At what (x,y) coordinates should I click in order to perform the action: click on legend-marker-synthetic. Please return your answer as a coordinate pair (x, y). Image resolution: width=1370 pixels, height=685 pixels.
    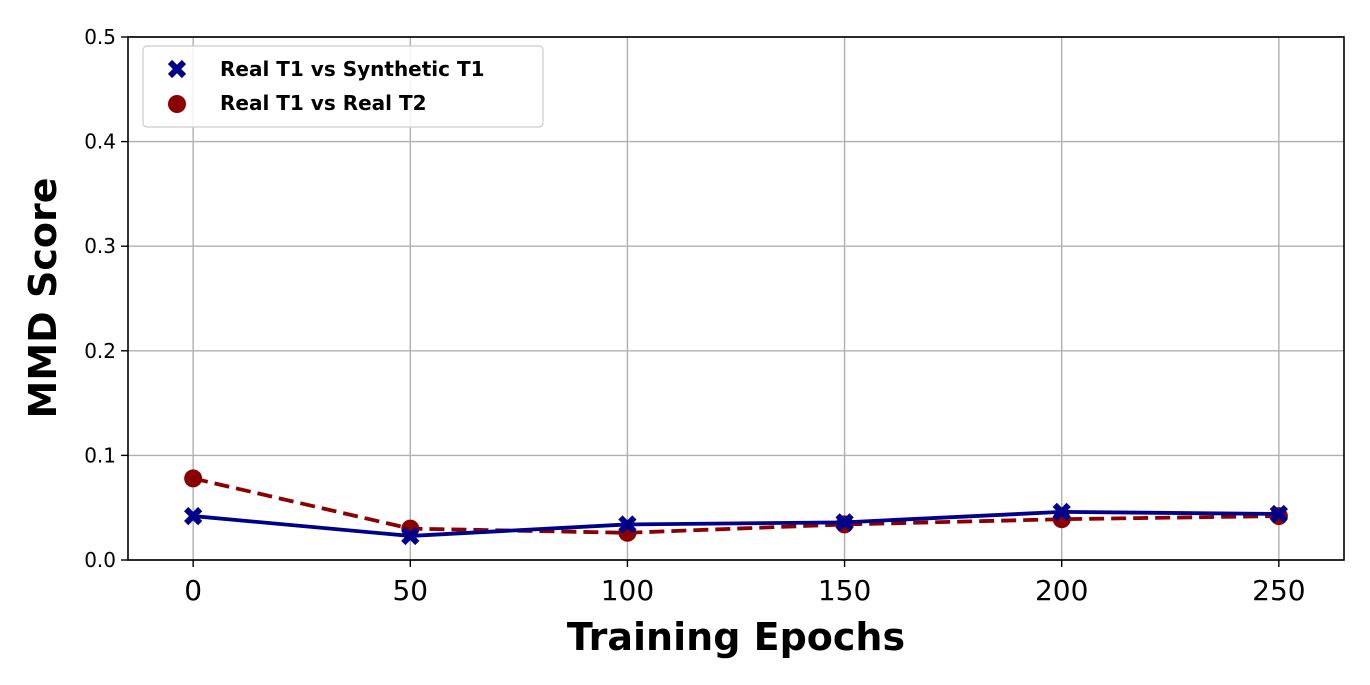
    Looking at the image, I should click on (177, 69).